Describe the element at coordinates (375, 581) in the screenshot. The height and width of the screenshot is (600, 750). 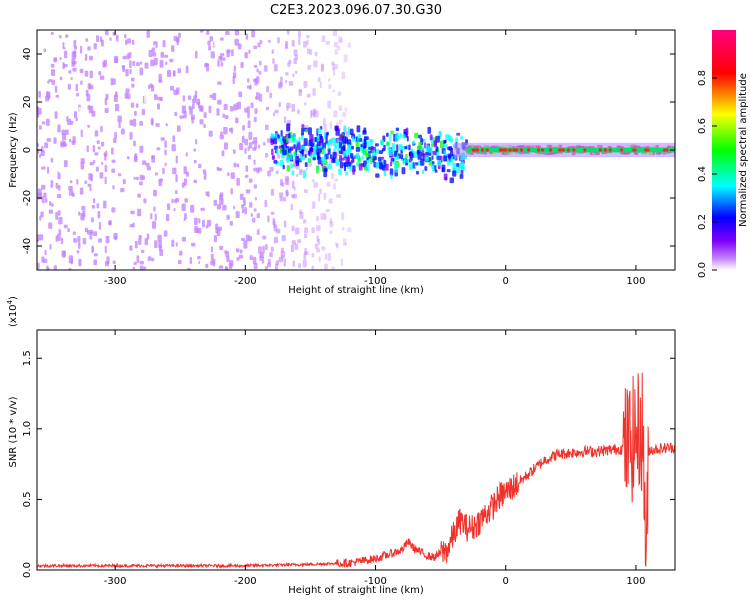
I see `snr-x-tick-label: -100` at that location.